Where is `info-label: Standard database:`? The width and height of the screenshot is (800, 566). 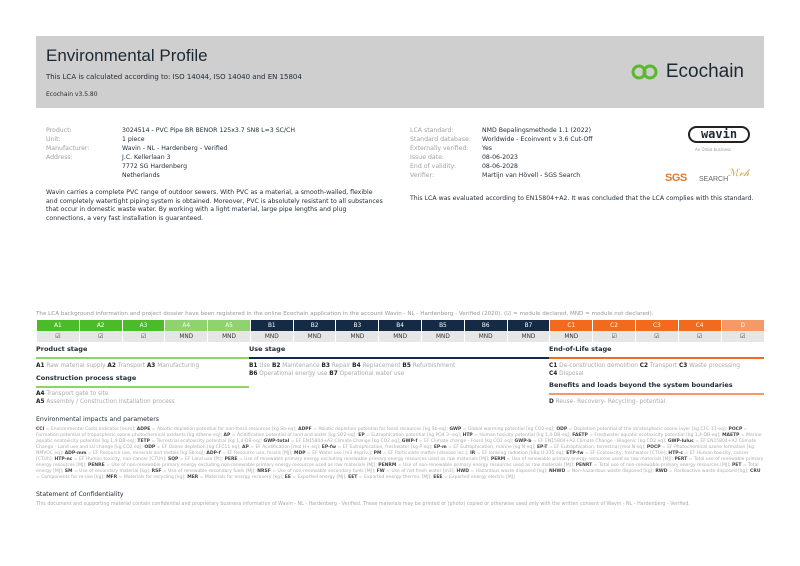 info-label: Standard database: is located at coordinates (440, 139).